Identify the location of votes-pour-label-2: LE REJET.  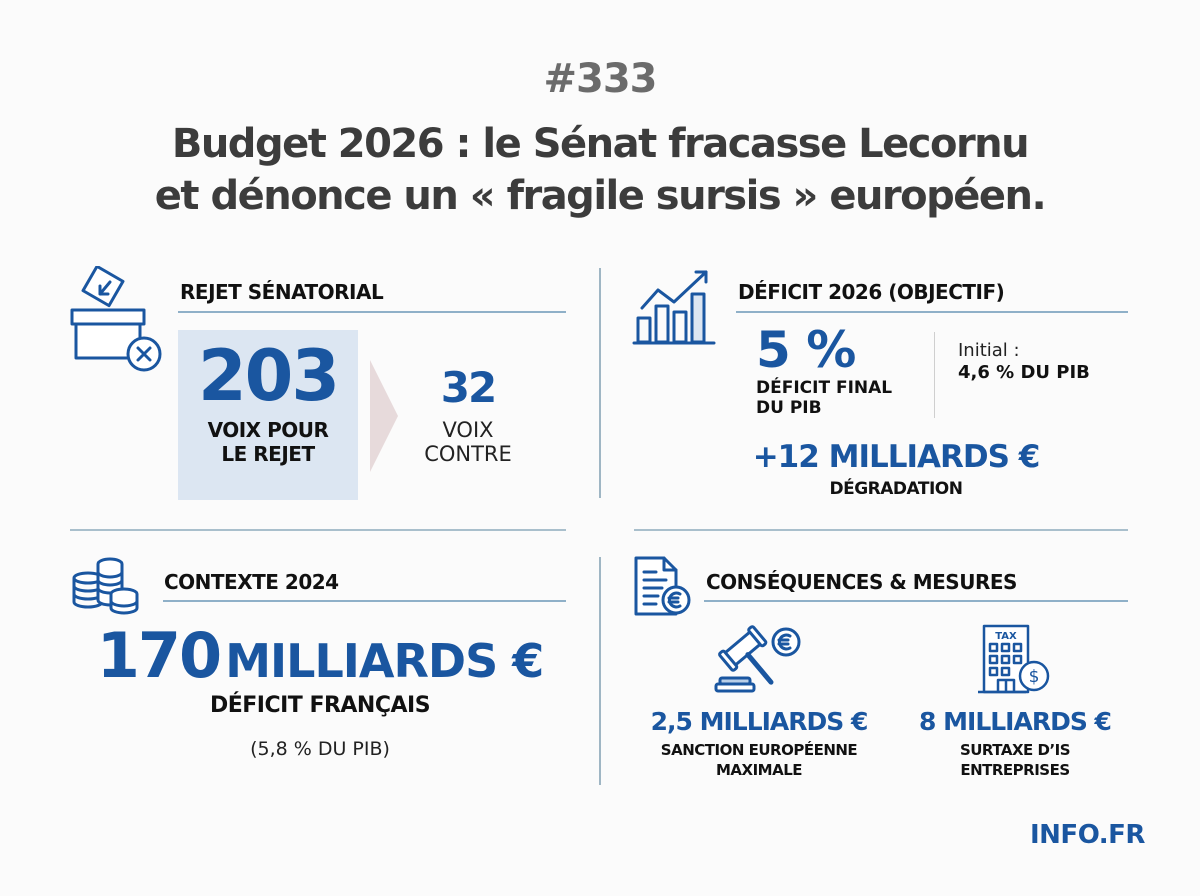
(268, 454).